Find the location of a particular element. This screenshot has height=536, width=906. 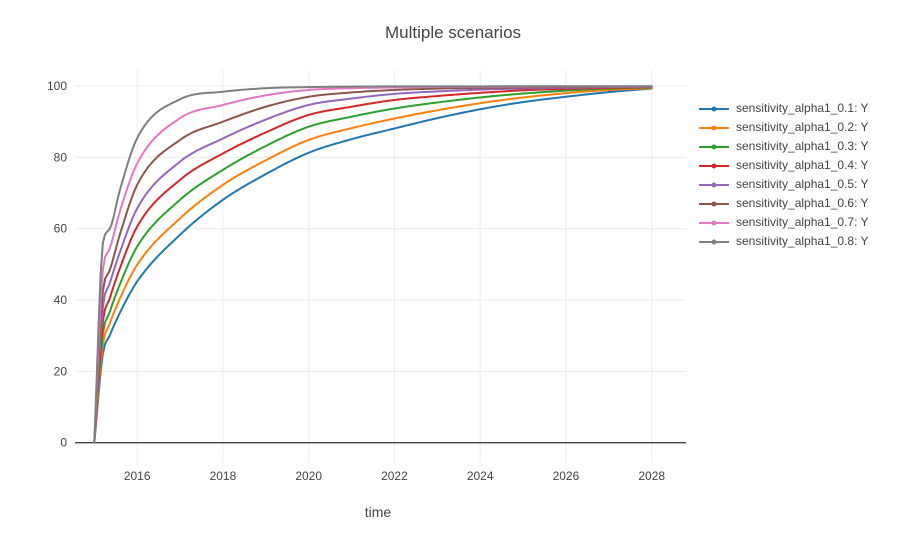

legend-item: sensitivity_alpha1_0.8: Y is located at coordinates (784, 241).